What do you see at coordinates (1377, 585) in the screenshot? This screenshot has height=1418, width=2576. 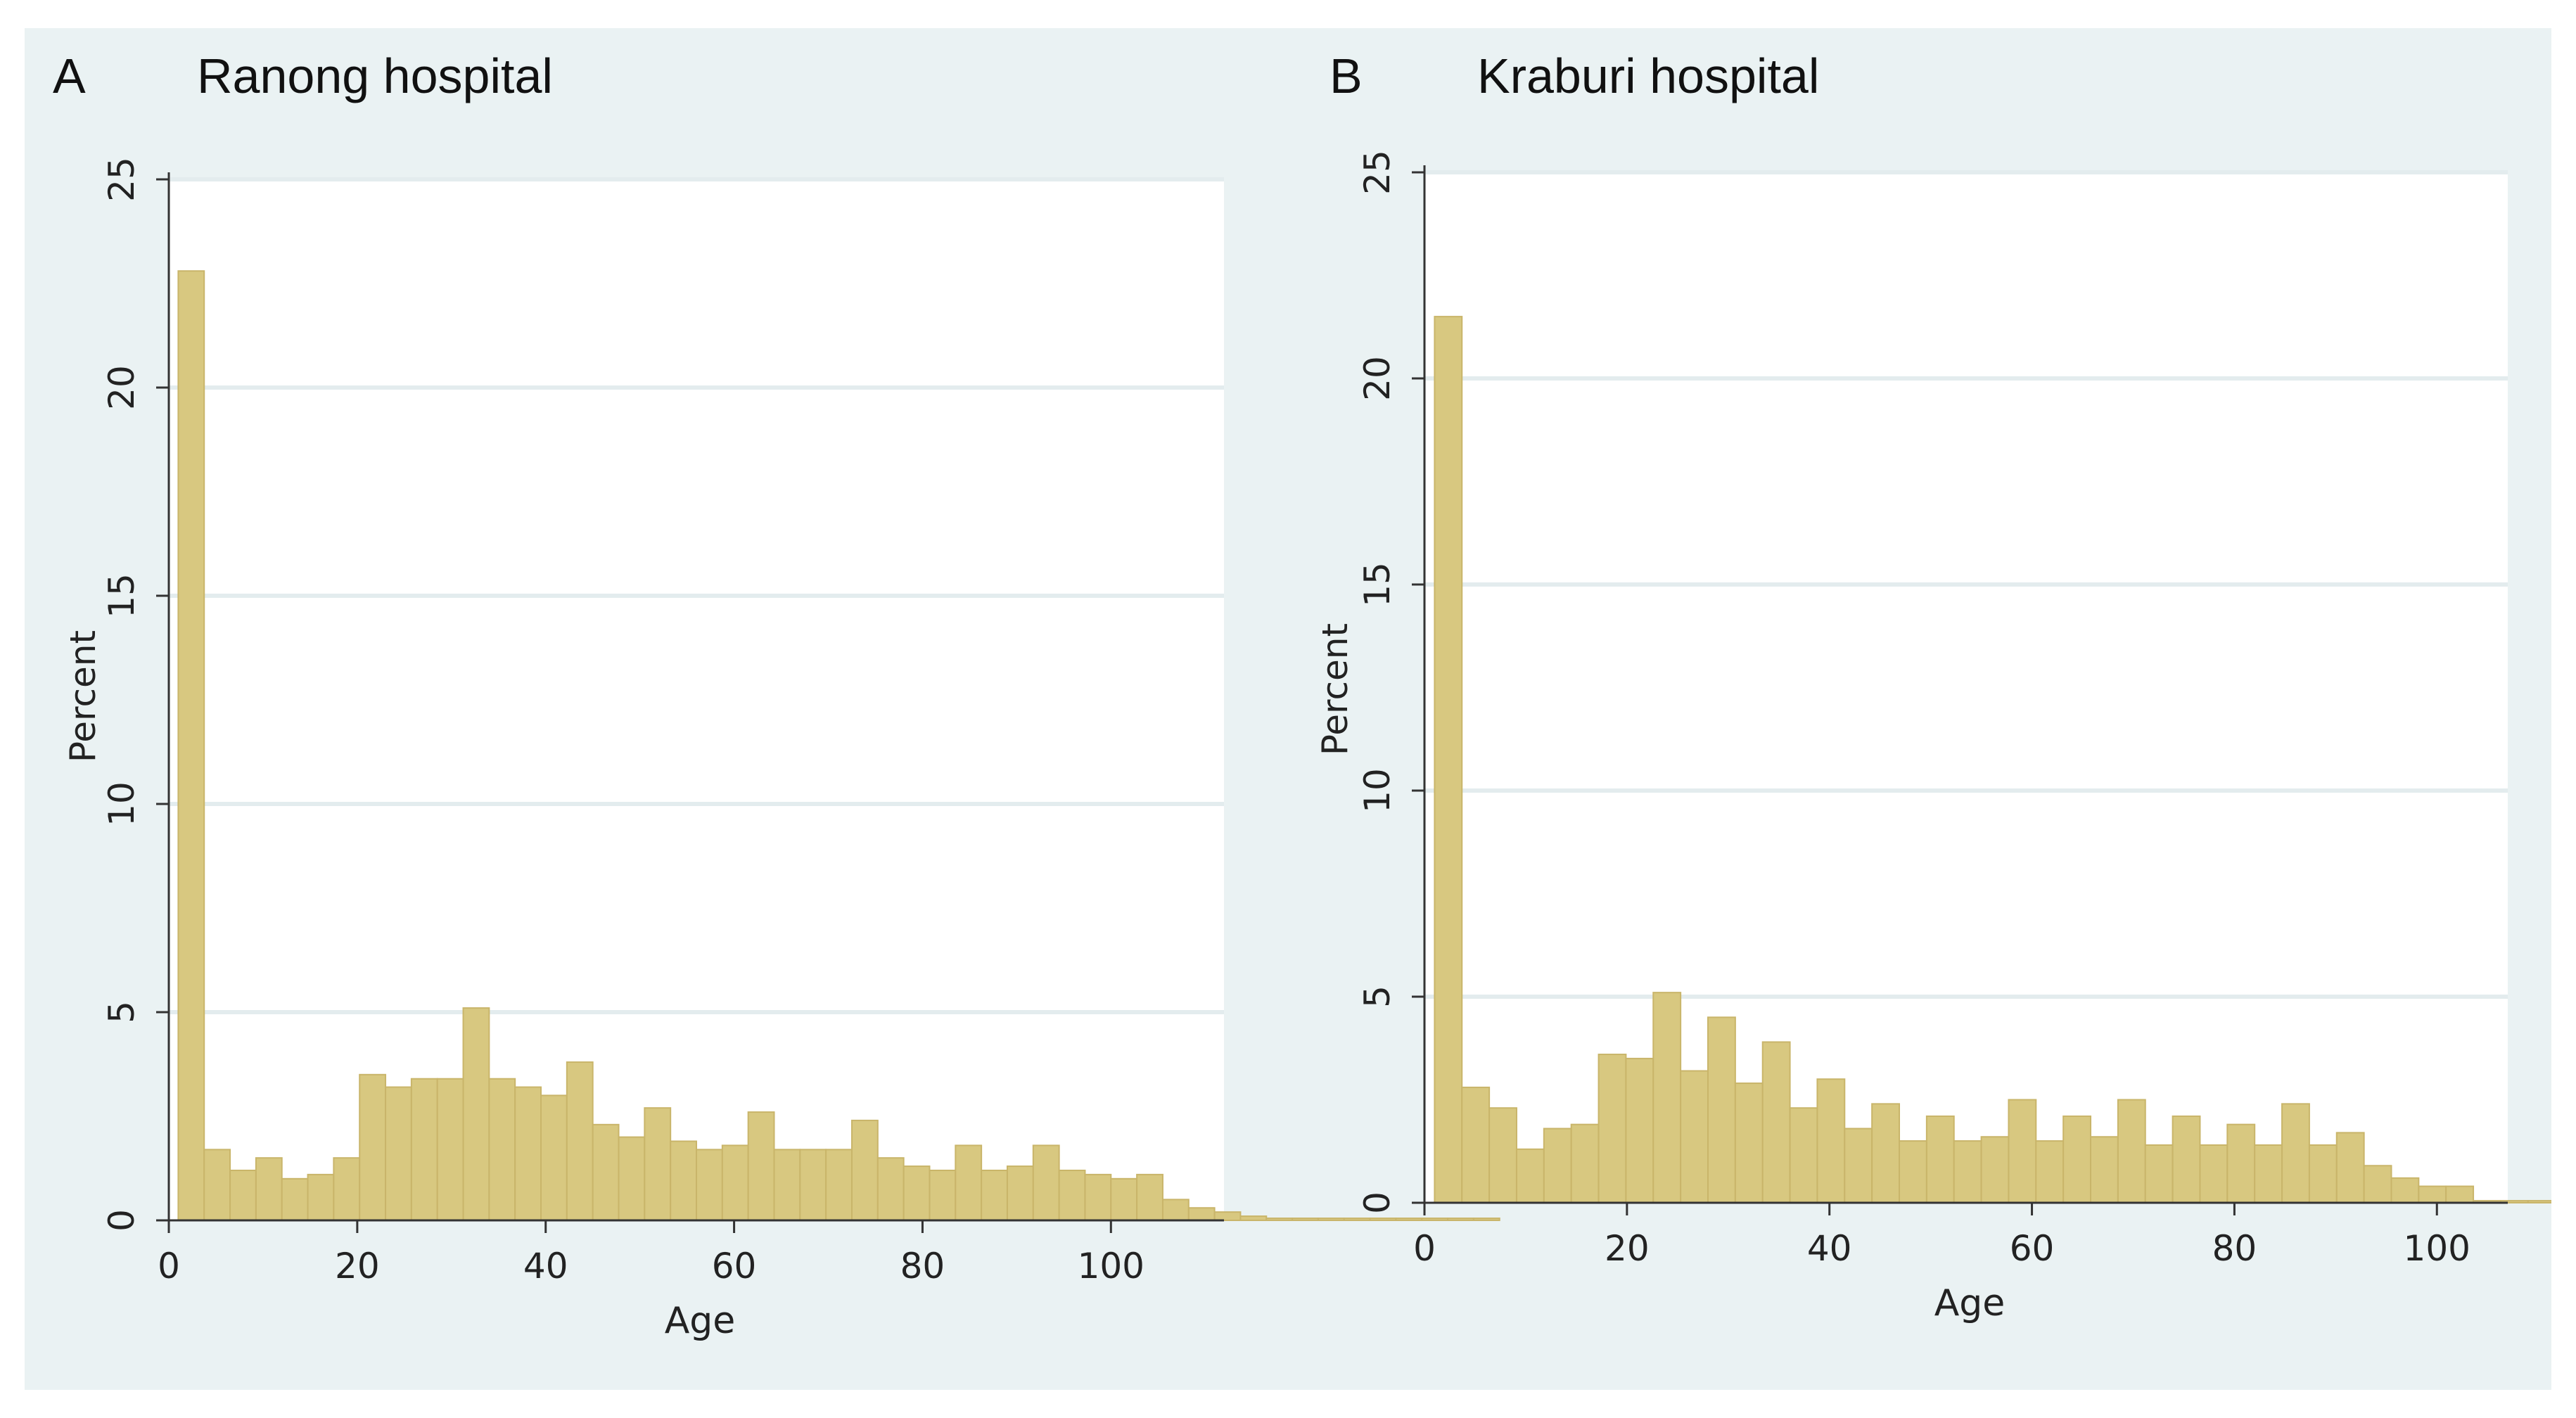 I see `y-tick-label-b: 15` at bounding box center [1377, 585].